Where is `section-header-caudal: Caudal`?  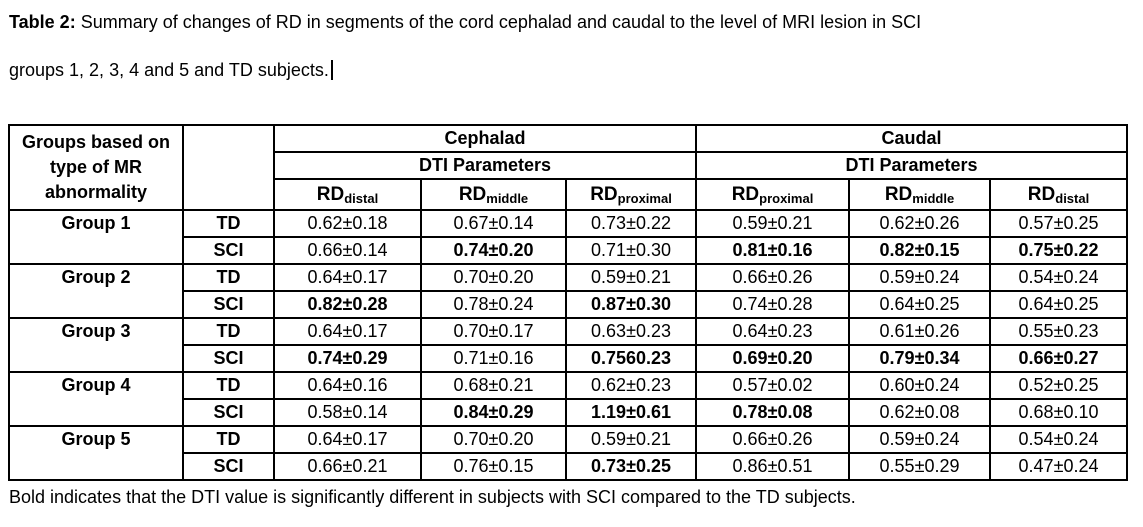
section-header-caudal: Caudal is located at coordinates (912, 138).